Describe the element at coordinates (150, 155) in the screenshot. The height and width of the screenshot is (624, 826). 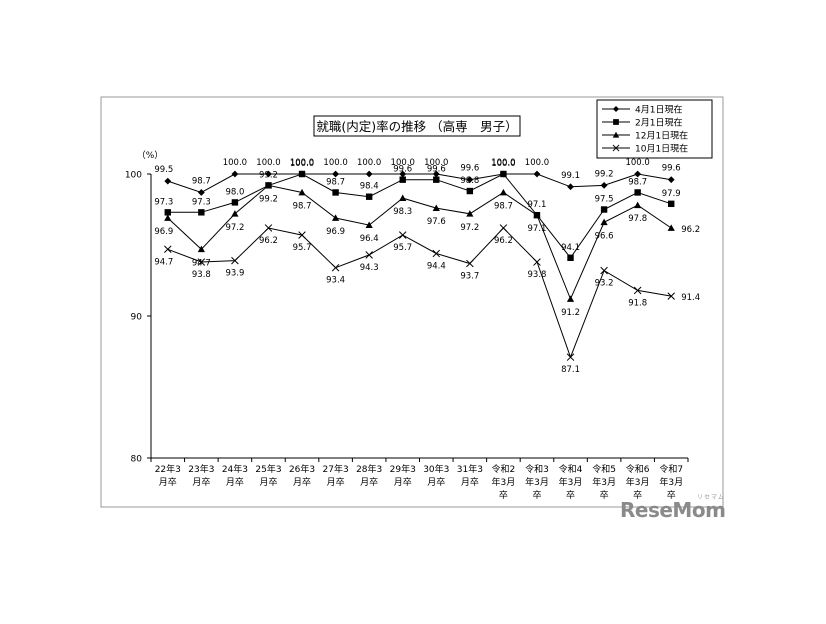
I see `y-axis-unit-label: （%）` at that location.